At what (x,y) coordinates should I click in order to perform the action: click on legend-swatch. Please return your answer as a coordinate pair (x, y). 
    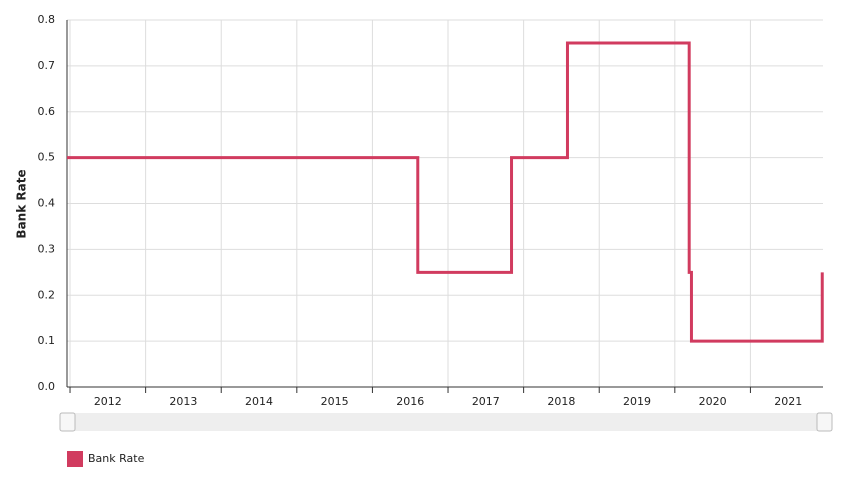
    Looking at the image, I should click on (75, 459).